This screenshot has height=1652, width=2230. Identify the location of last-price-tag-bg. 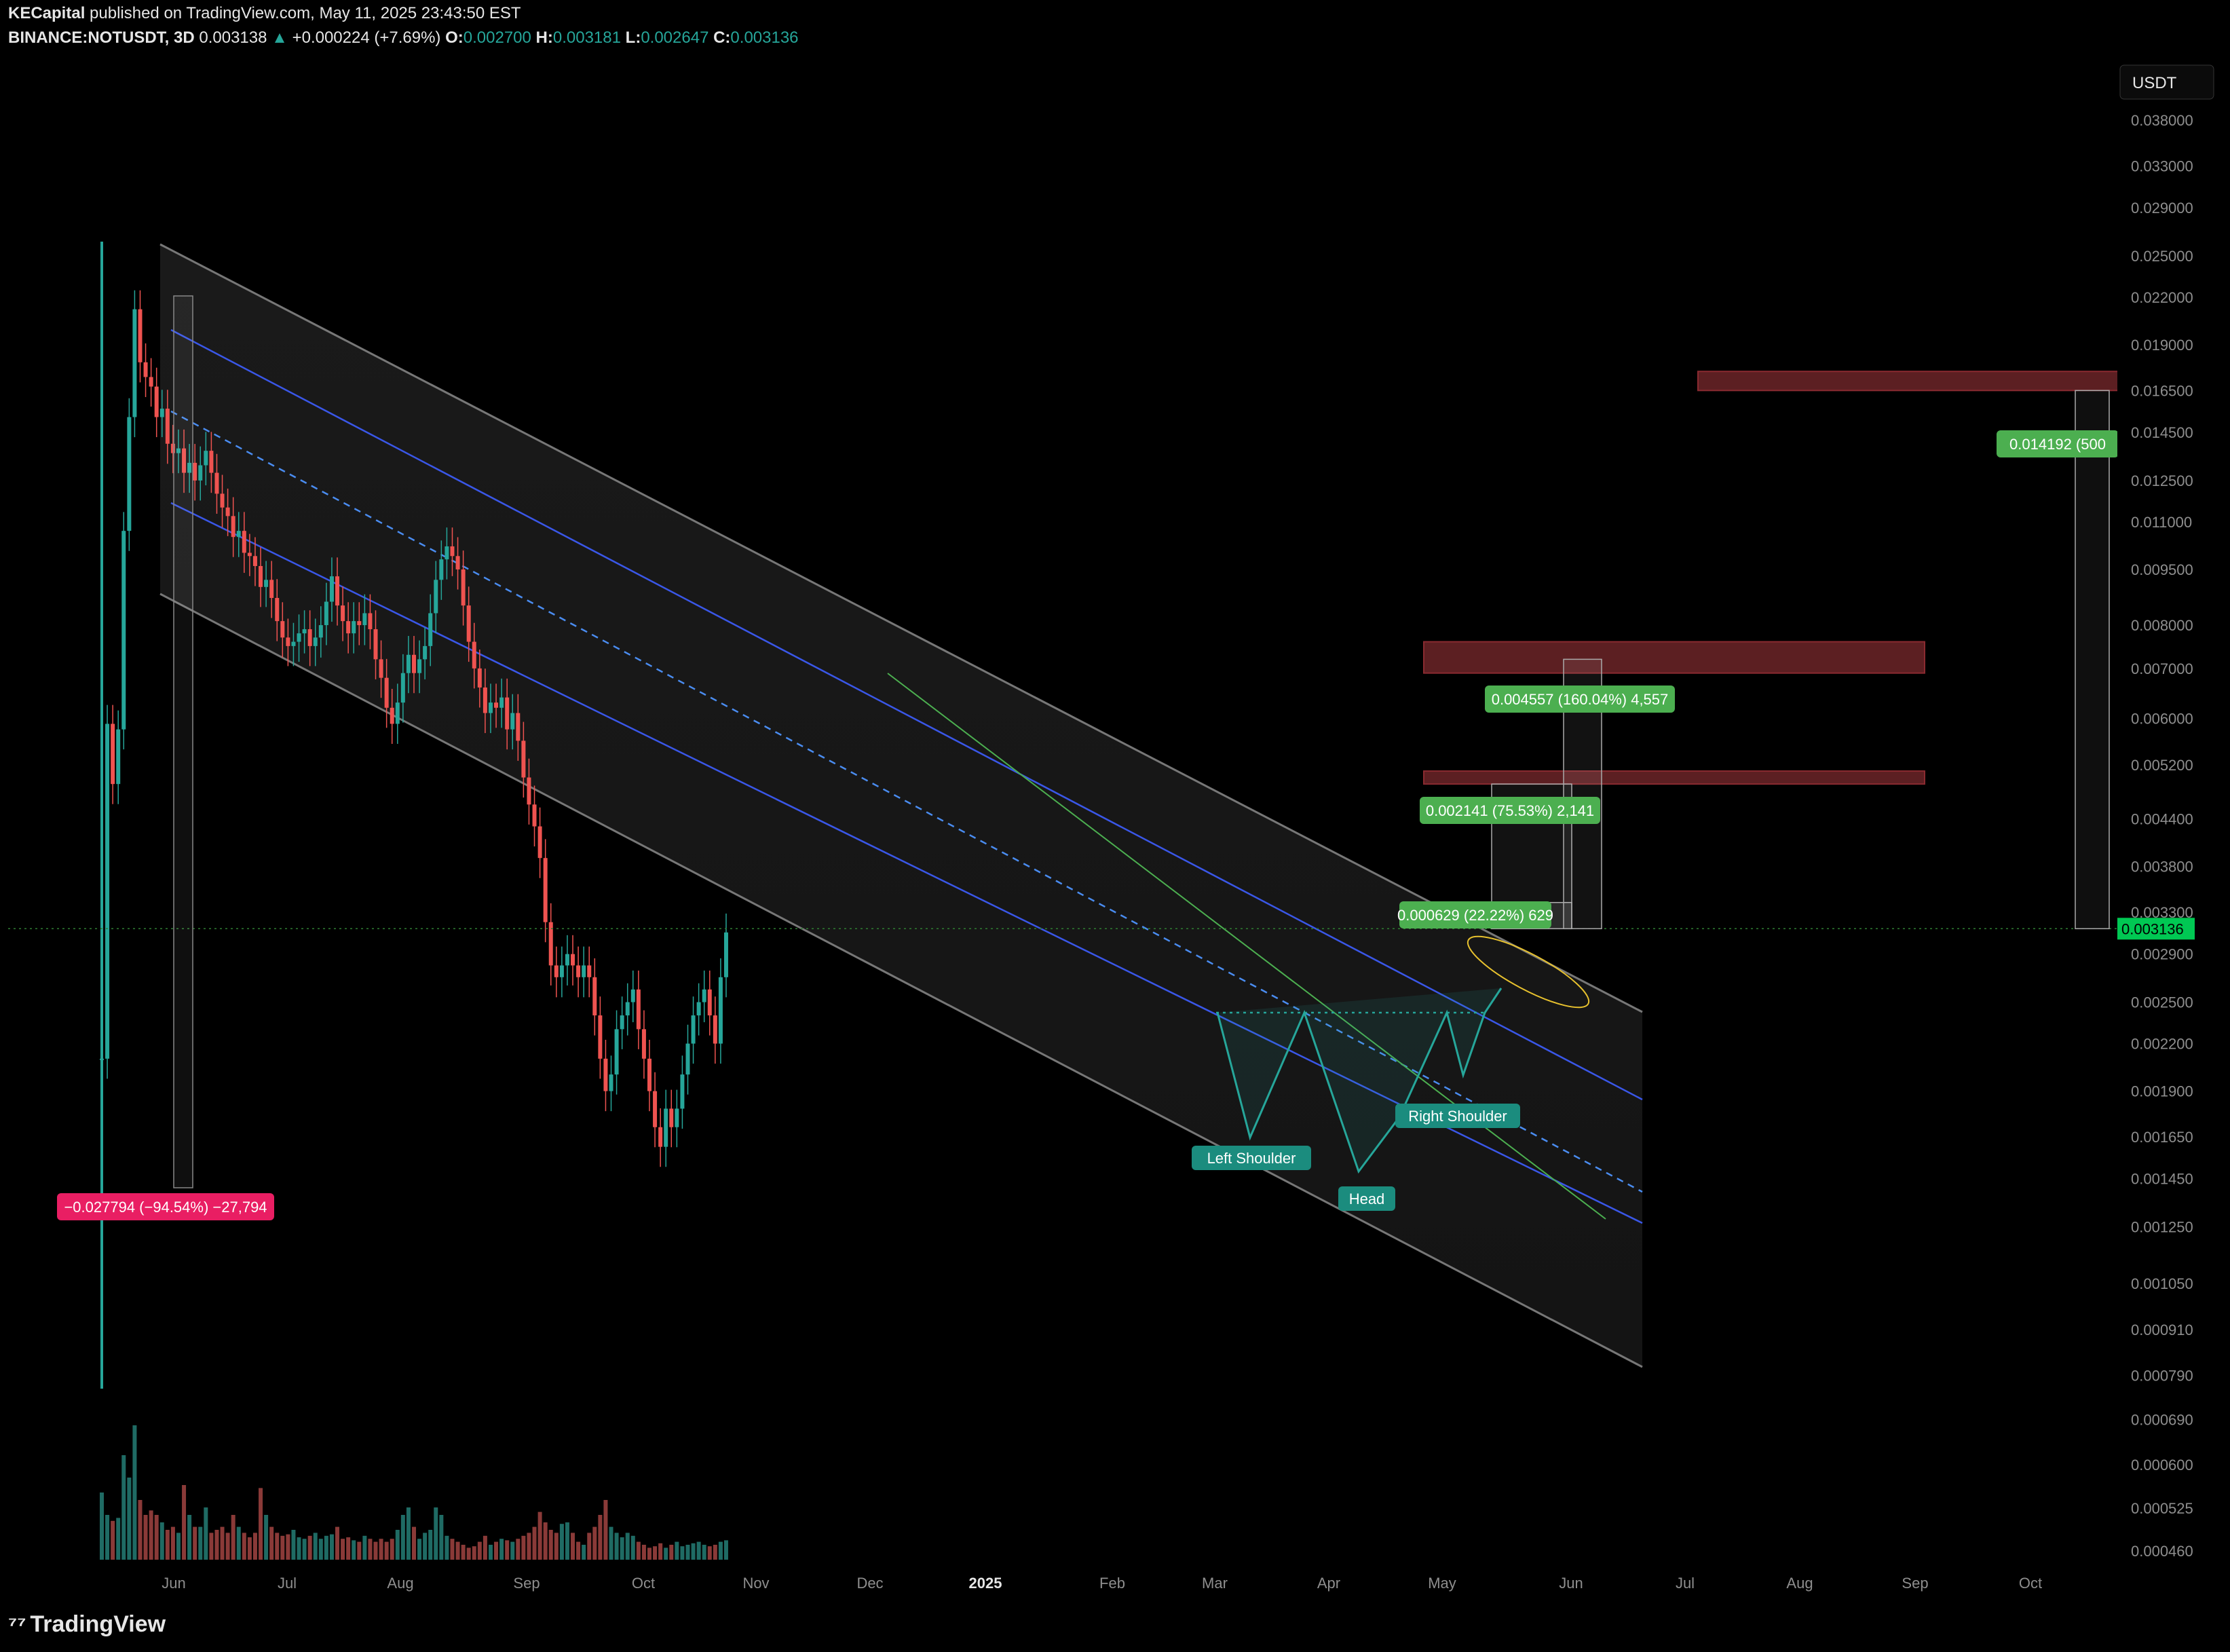
(2156, 929).